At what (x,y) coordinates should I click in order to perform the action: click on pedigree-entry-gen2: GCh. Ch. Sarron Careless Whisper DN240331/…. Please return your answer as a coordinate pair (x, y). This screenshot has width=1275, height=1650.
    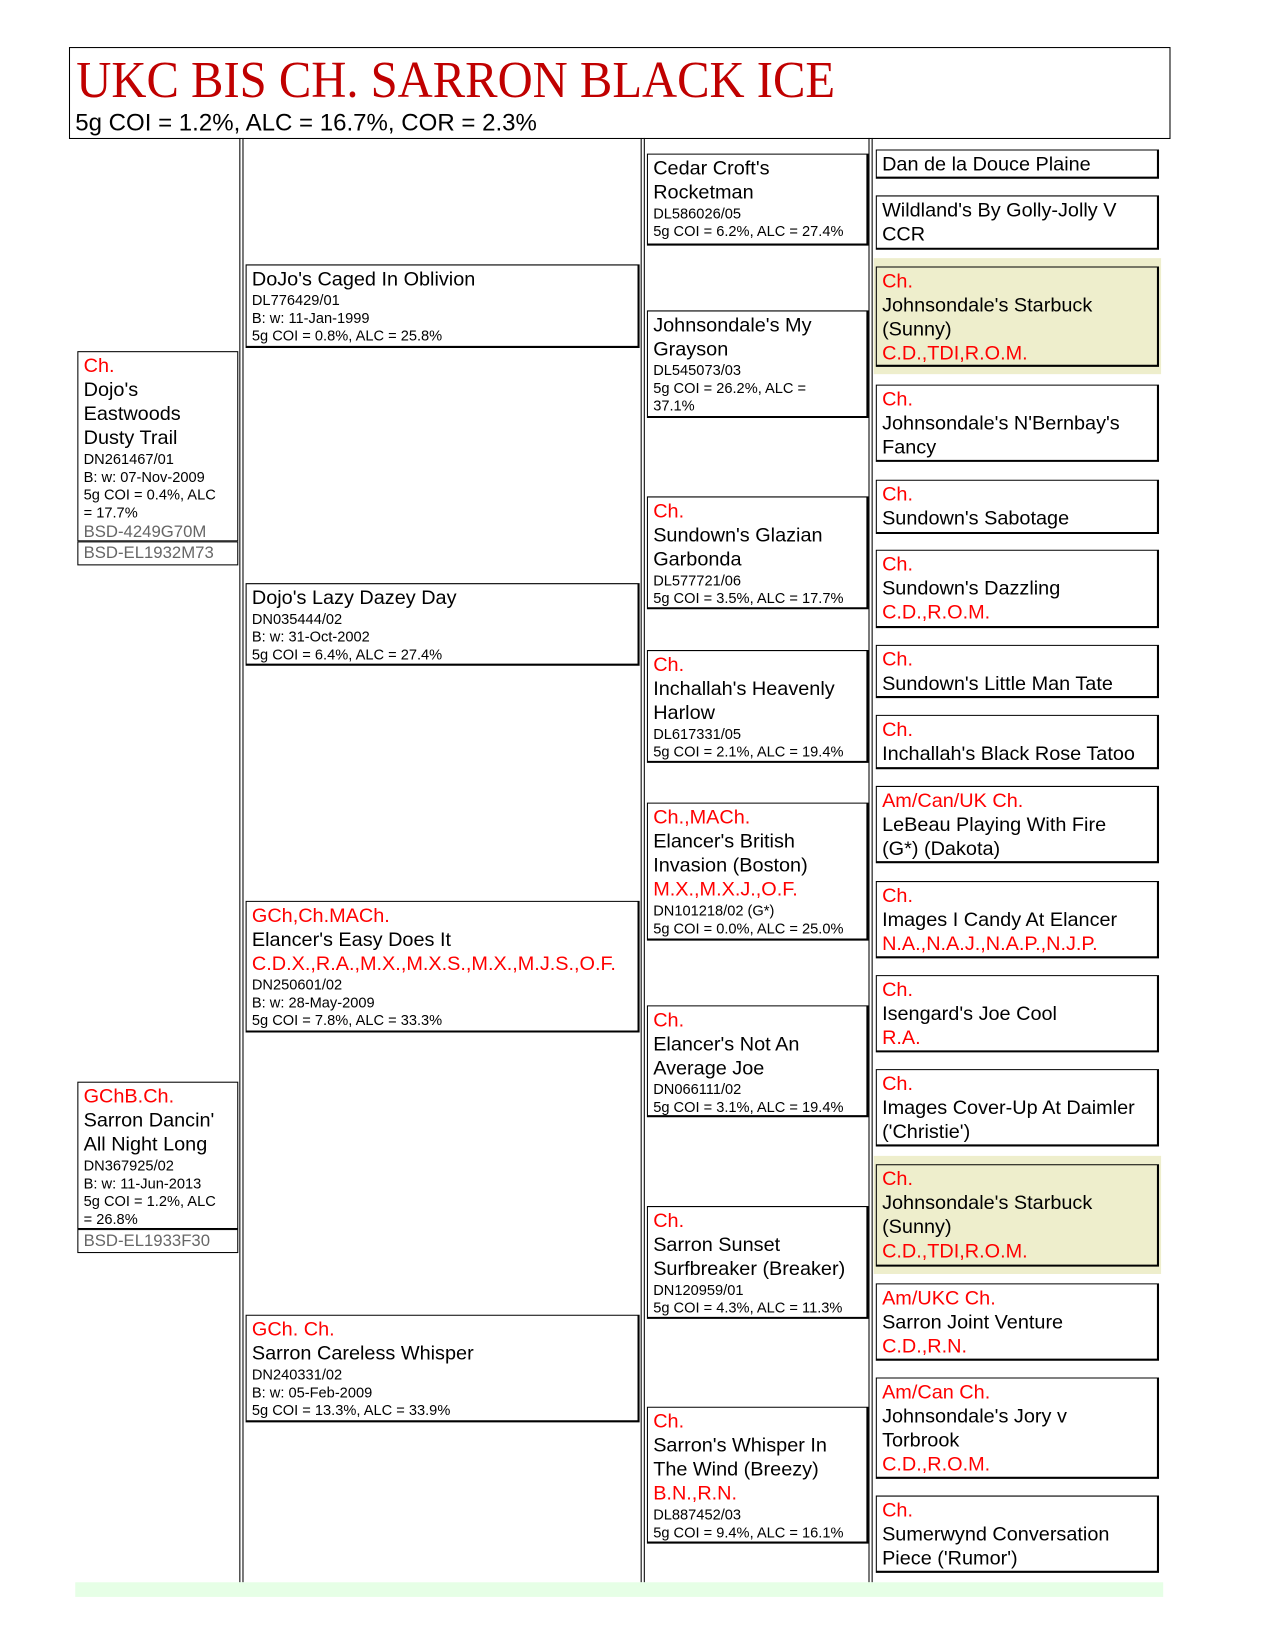
    Looking at the image, I should click on (442, 1368).